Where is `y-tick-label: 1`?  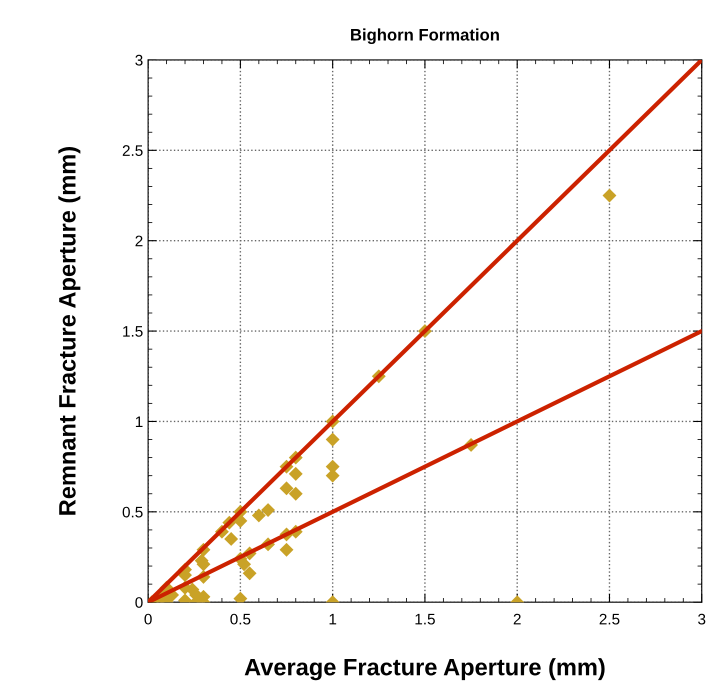 y-tick-label: 1 is located at coordinates (139, 421).